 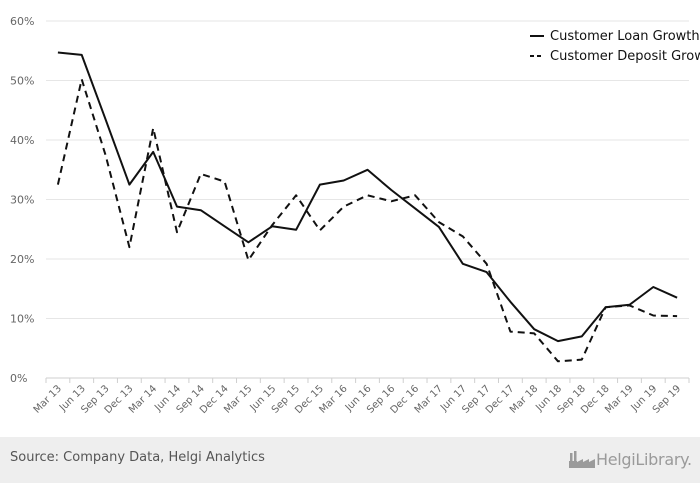 I want to click on source-note: Source: Company Data, Helgi Analytics, so click(x=137, y=457).